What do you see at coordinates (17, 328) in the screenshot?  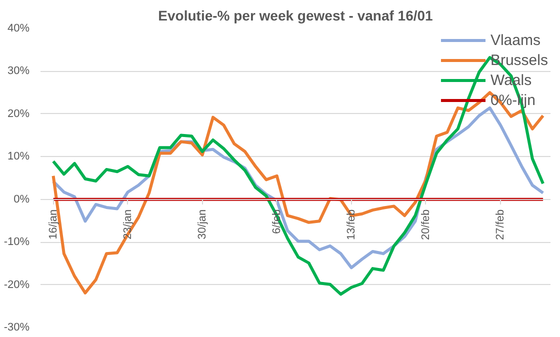 I see `y-tick-label: -30%` at bounding box center [17, 328].